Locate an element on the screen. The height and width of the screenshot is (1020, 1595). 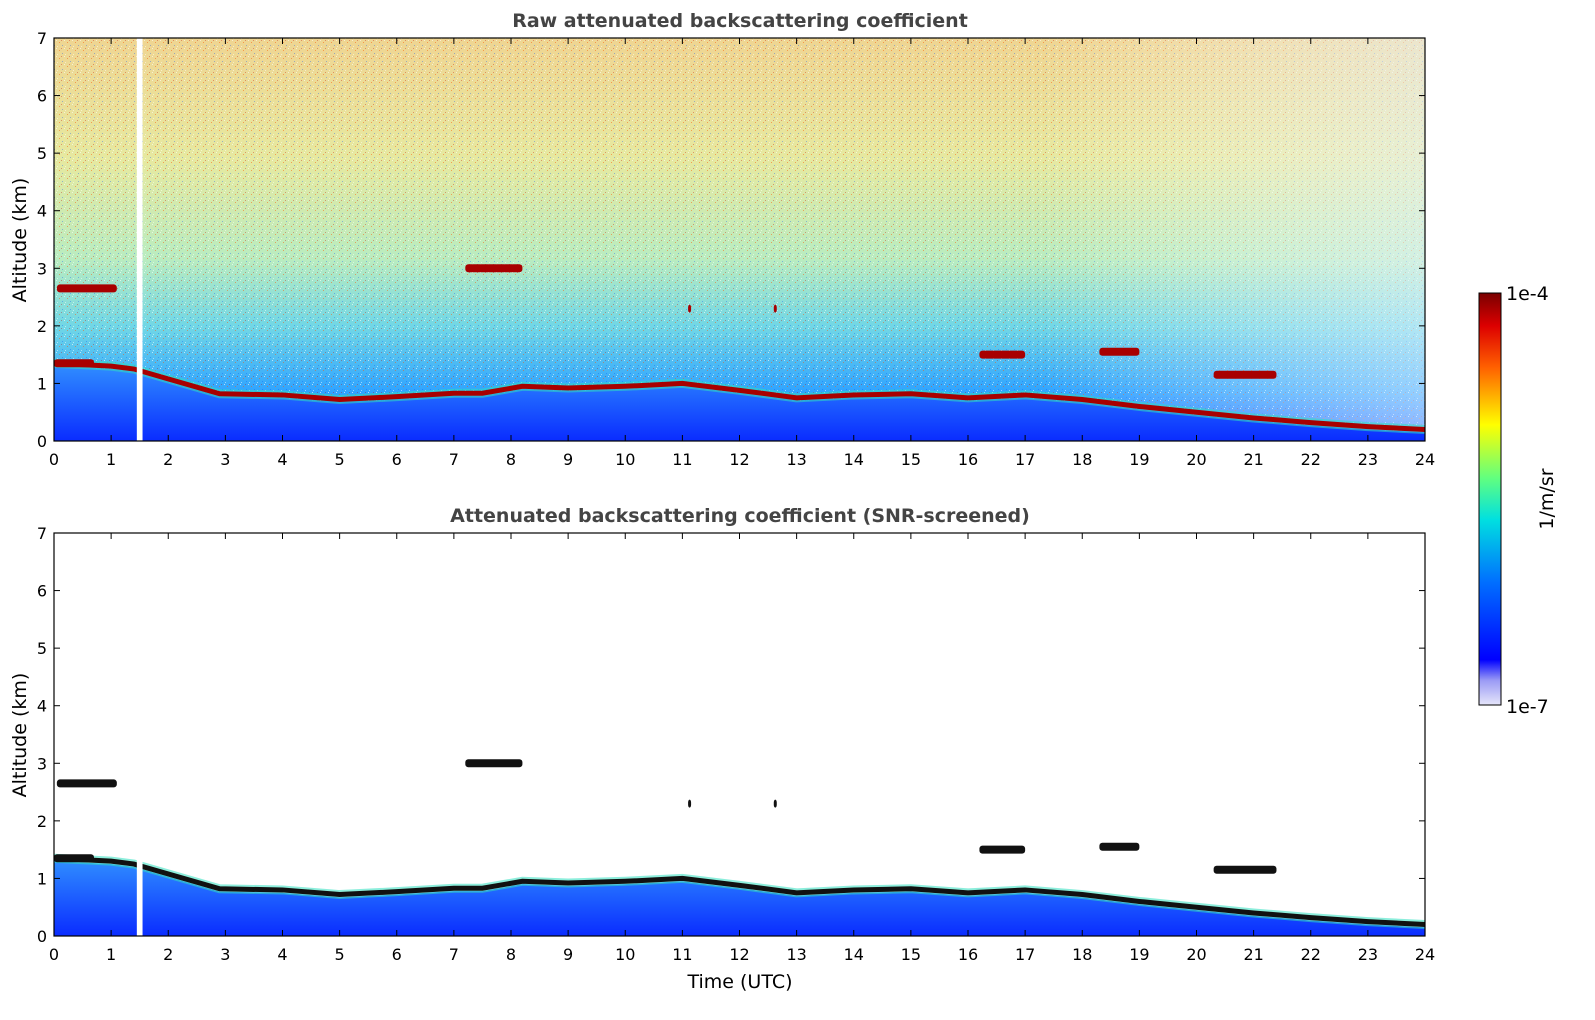
raw-x-tick-label: 3 is located at coordinates (225, 459).